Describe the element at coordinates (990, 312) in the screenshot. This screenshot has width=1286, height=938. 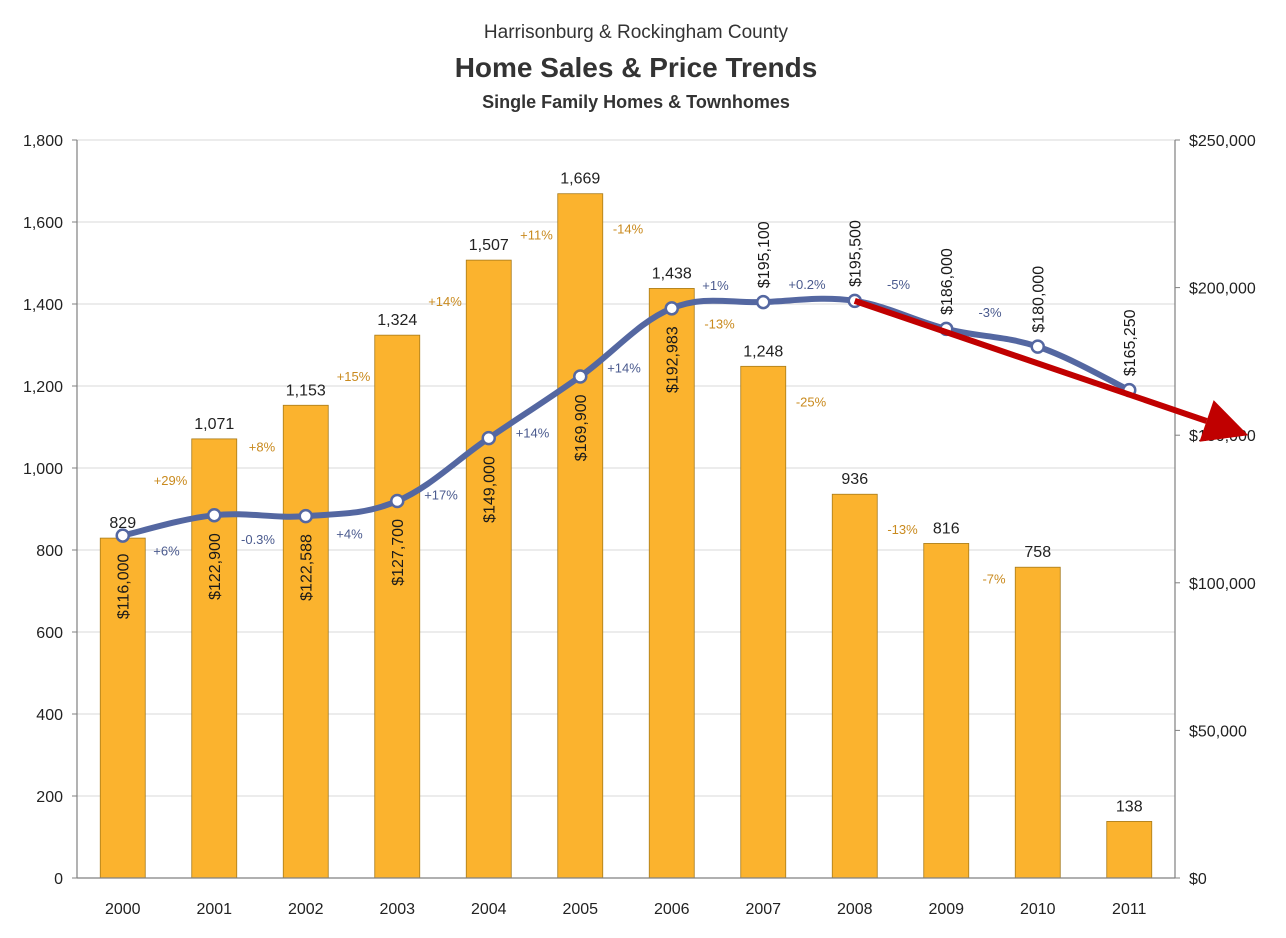
I see `price-change-label: -3%` at that location.